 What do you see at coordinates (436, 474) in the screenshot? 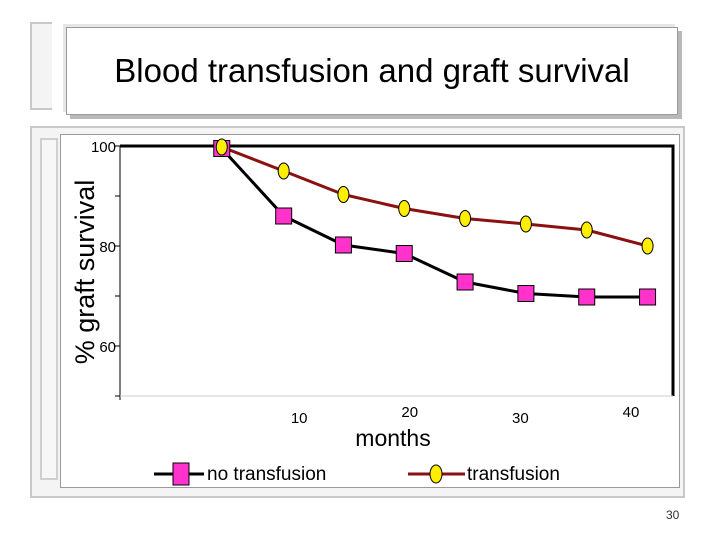
I see `legend-marker-transfusion` at bounding box center [436, 474].